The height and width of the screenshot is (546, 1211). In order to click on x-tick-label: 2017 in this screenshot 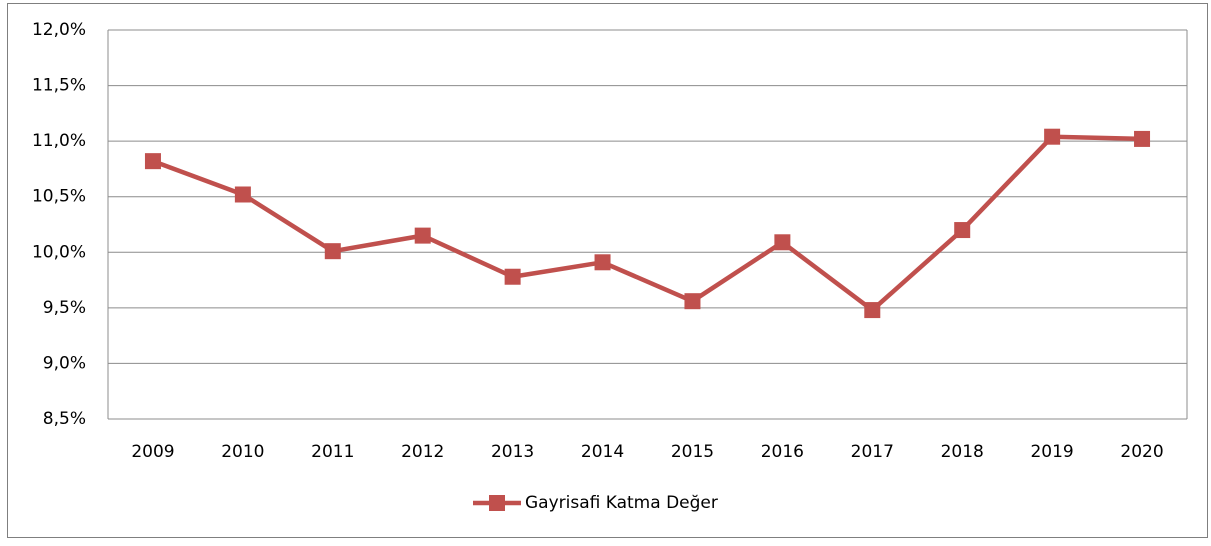, I will do `click(872, 452)`.